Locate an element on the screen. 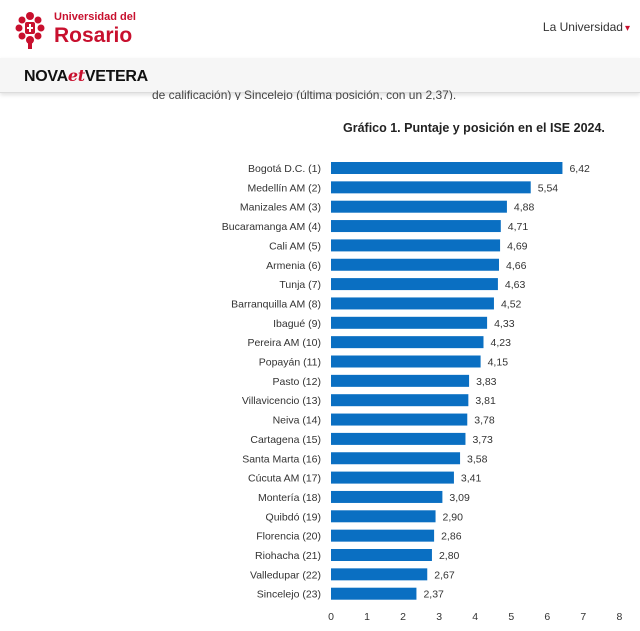 Image resolution: width=640 pixels, height=631 pixels. logo-text-line2: Rosario is located at coordinates (93, 35).